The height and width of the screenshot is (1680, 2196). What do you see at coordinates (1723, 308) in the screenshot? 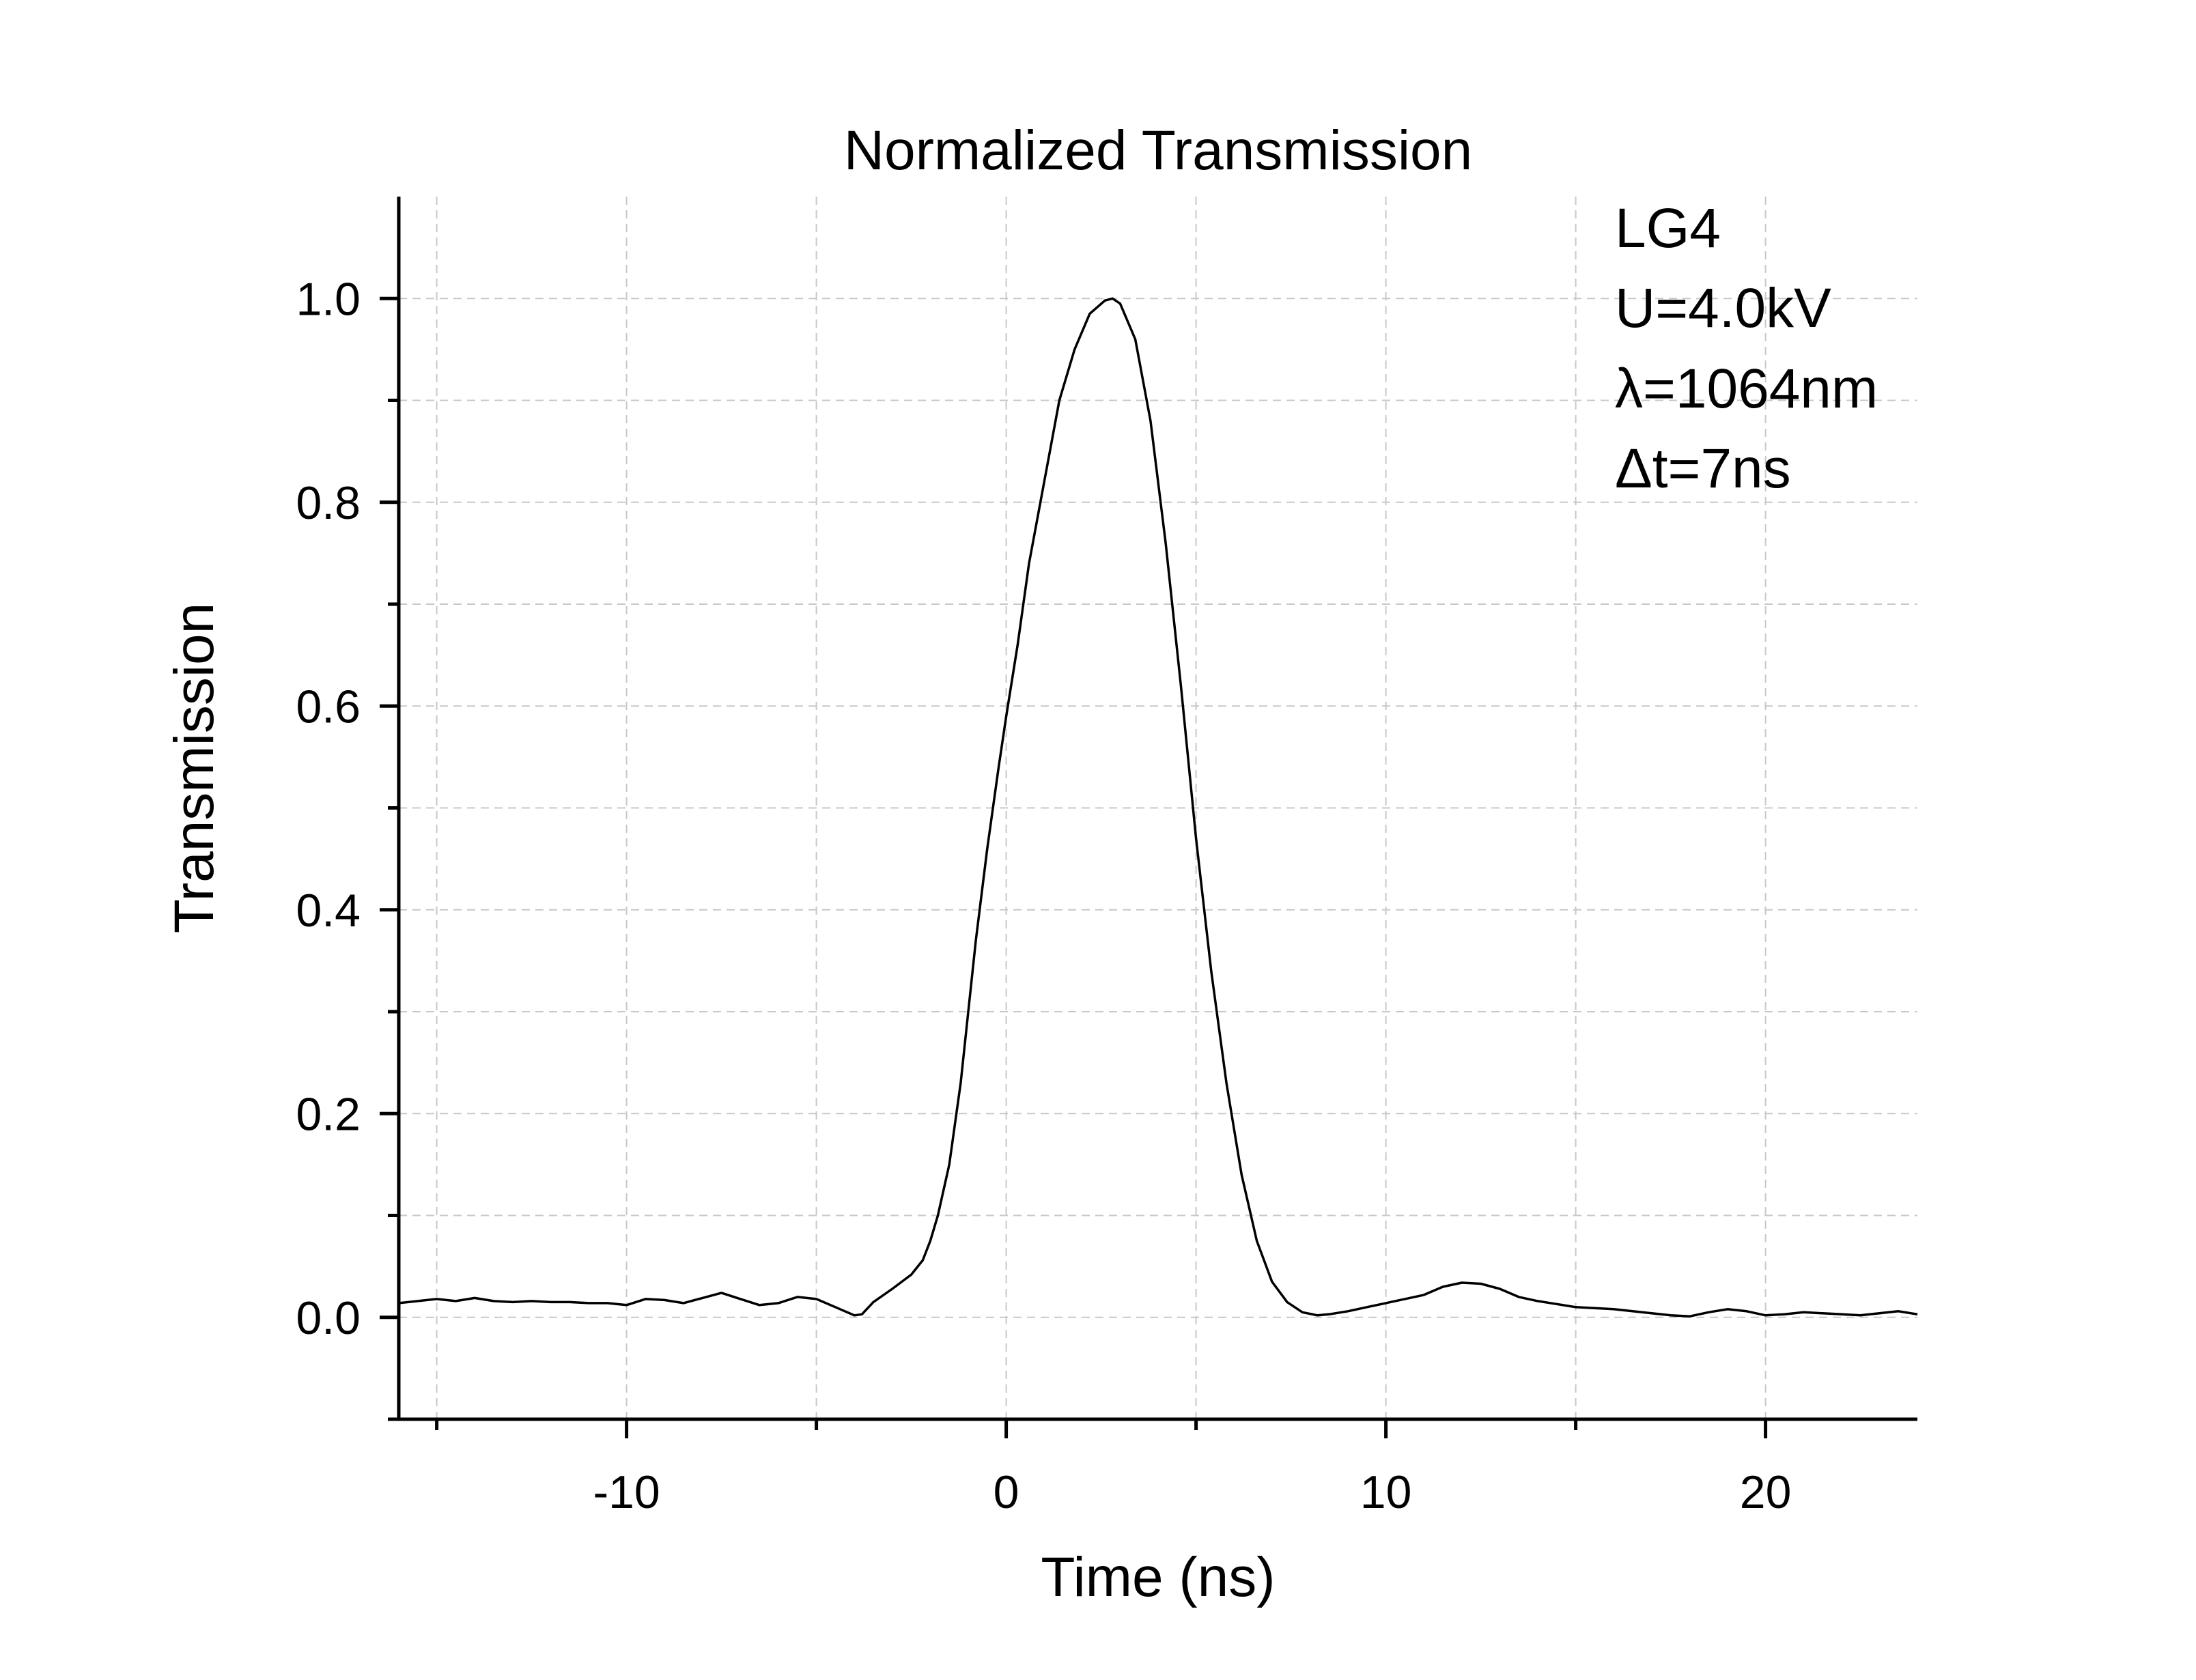
I see `annotation-voltage: U=4.0kV` at bounding box center [1723, 308].